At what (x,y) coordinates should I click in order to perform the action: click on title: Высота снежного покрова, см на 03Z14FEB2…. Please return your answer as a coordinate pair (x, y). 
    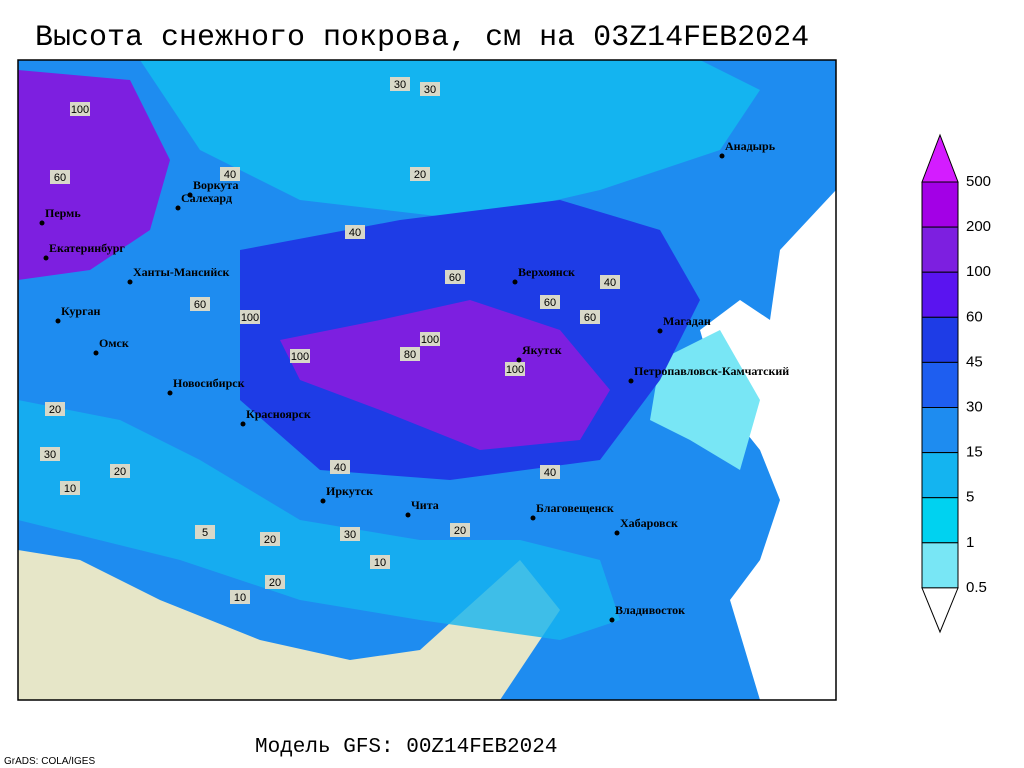
    Looking at the image, I should click on (422, 38).